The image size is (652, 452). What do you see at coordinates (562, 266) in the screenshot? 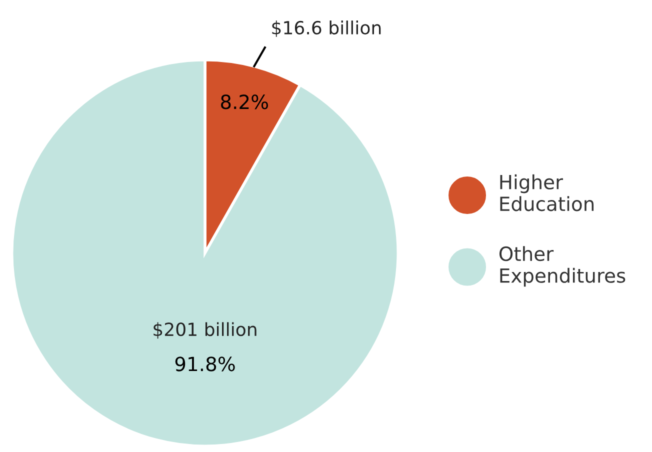
I see `legend-label: Other Expenditures` at bounding box center [562, 266].